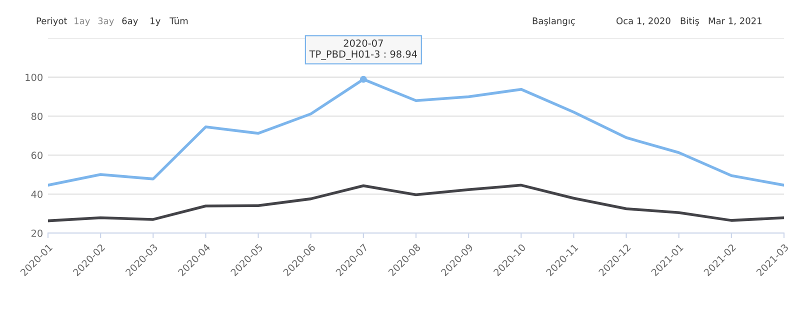 This screenshot has width=800, height=333. Describe the element at coordinates (643, 21) in the screenshot. I see `text: Oca 1, 2020` at that location.